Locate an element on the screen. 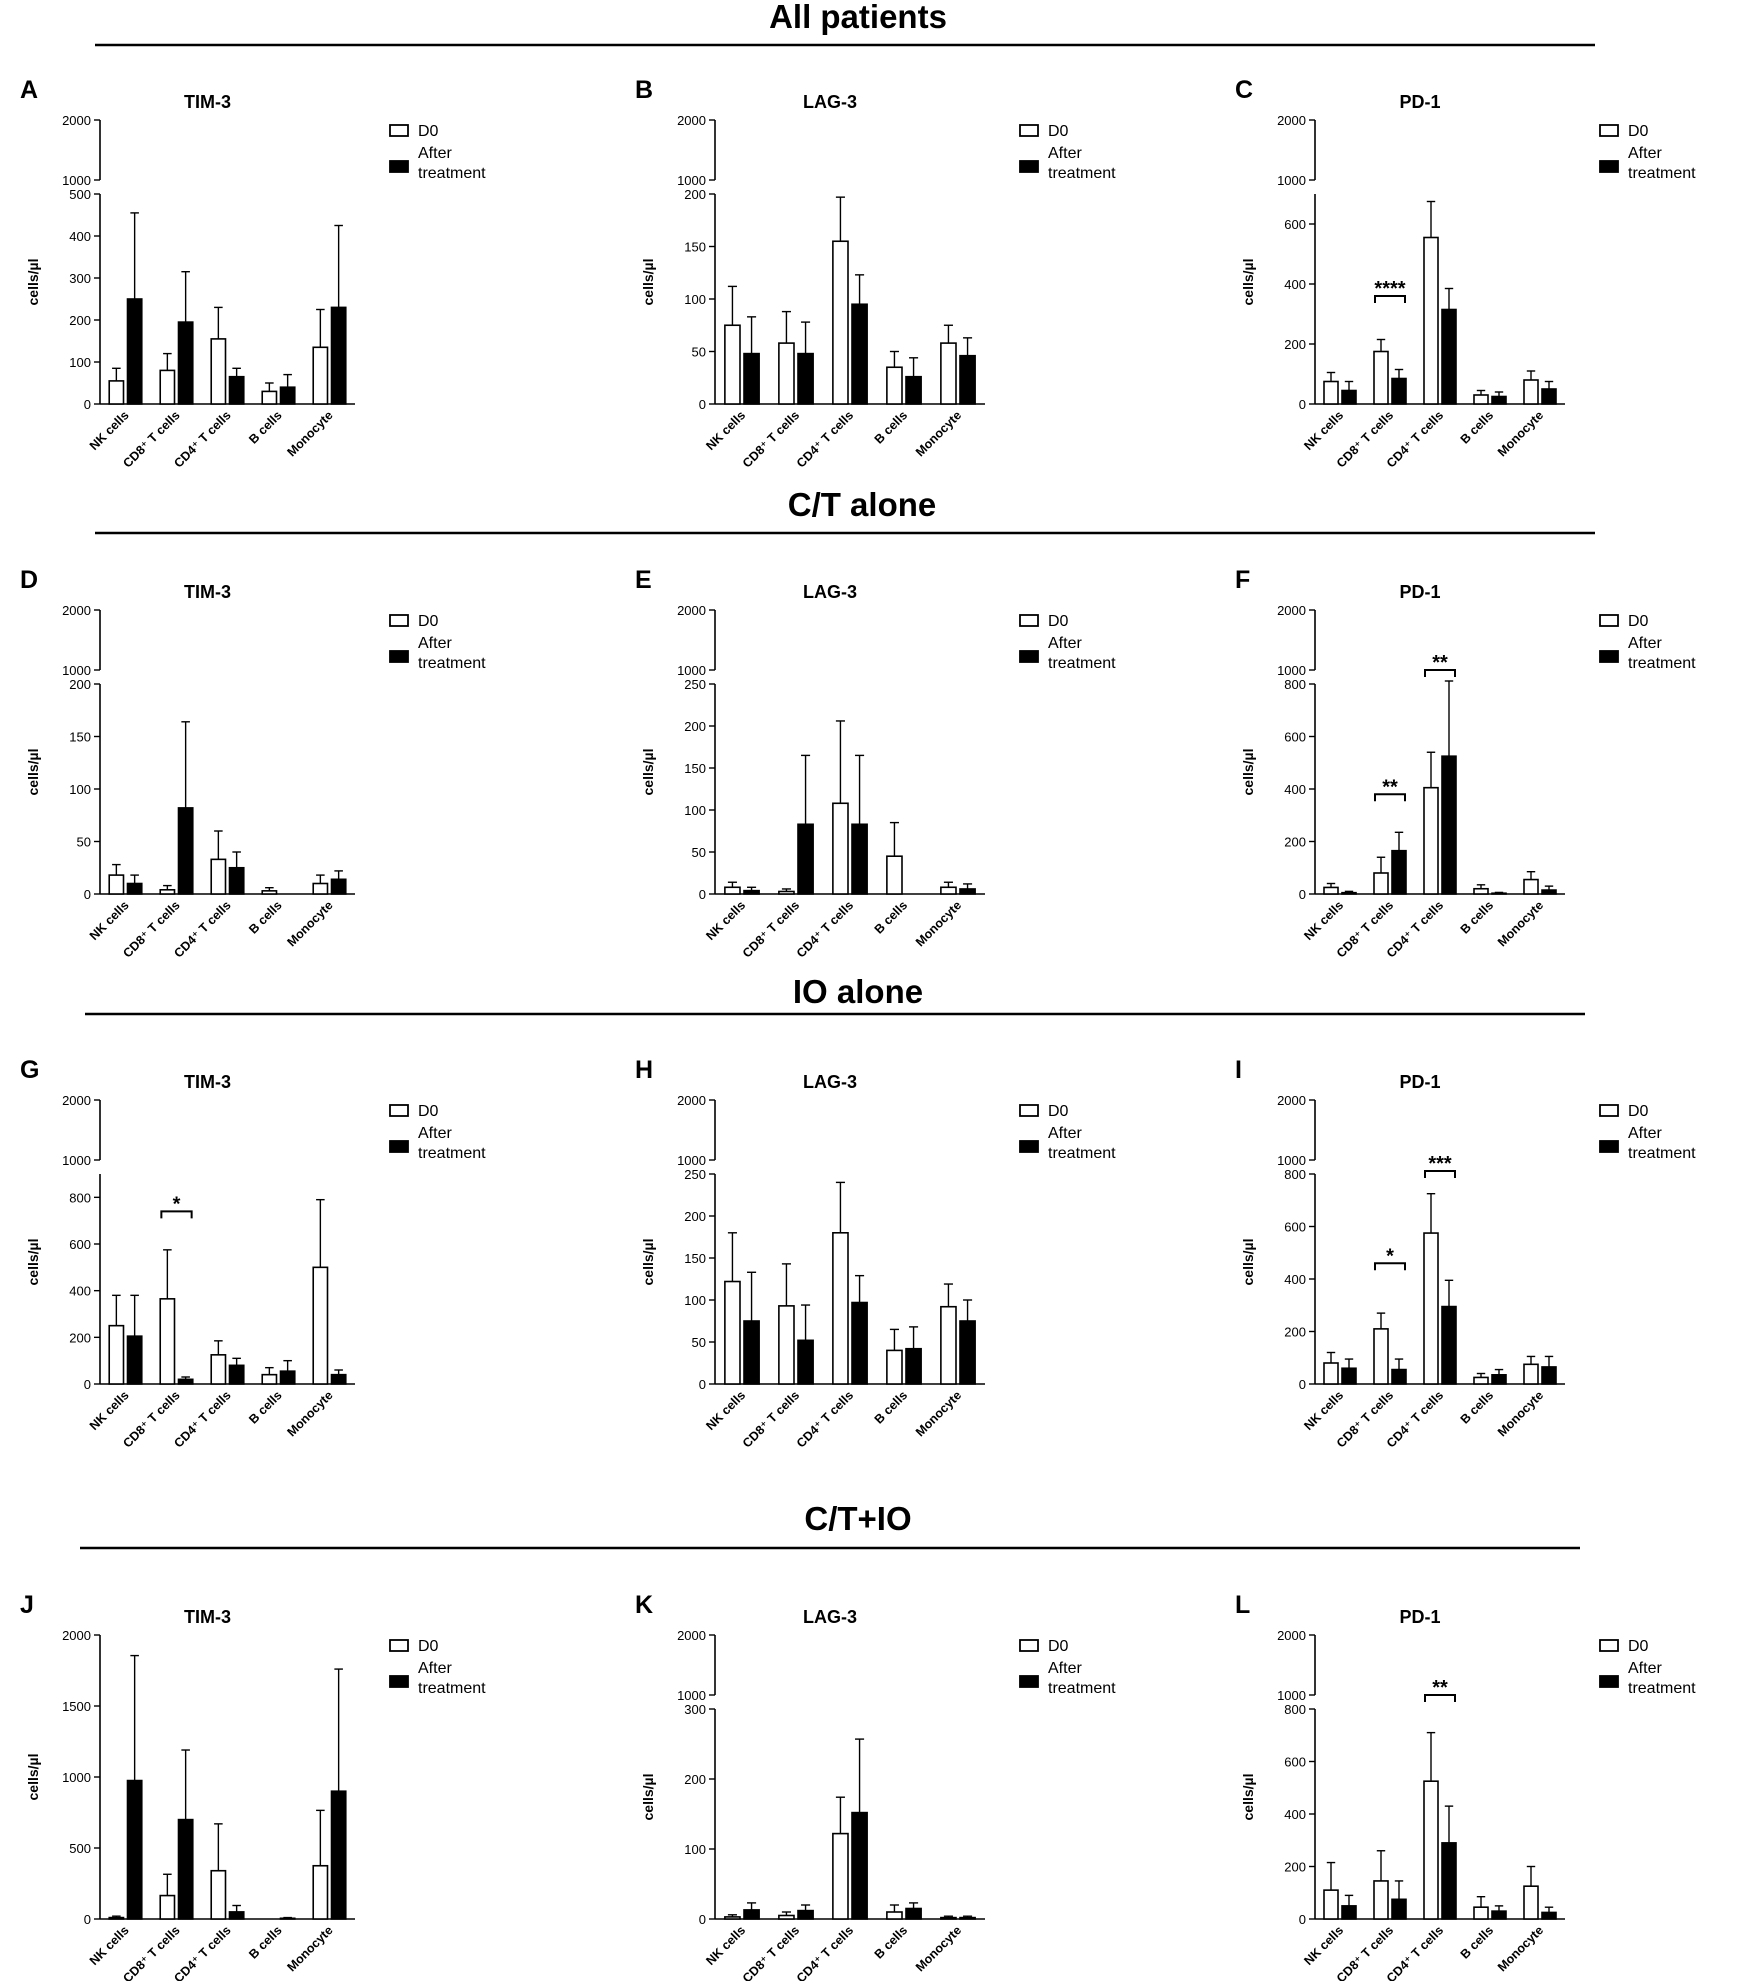 This screenshot has width=1752, height=1981. legend-swatch-d0 is located at coordinates (1029, 130).